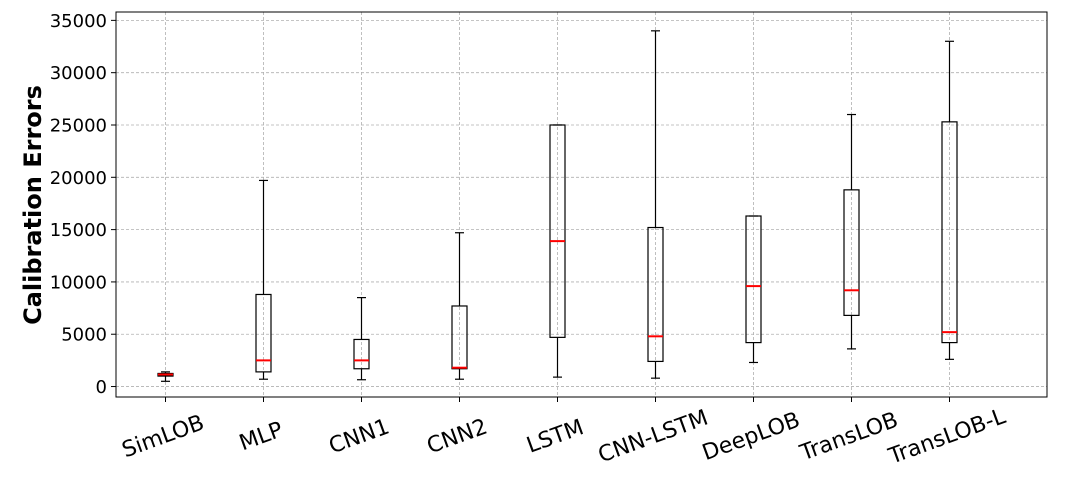  I want to click on x-tick-label: CNN2, so click(457, 436).